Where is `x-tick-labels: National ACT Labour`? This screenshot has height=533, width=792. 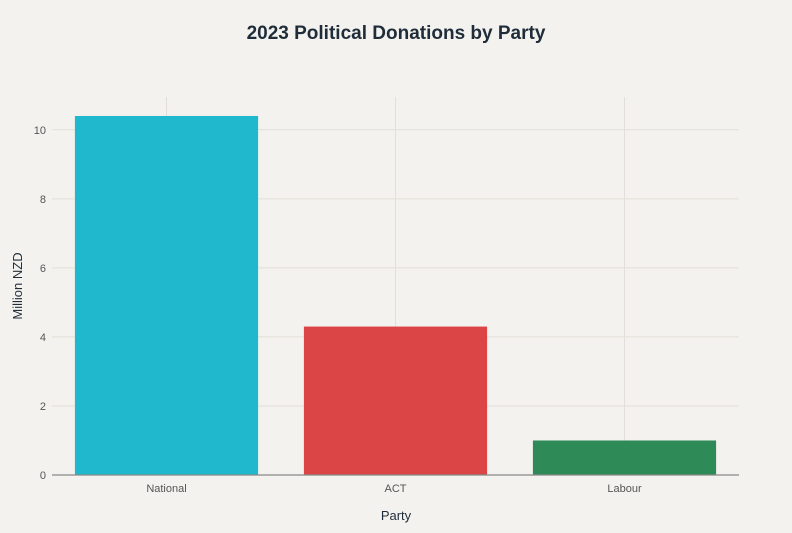 x-tick-labels: National ACT Labour is located at coordinates (394, 489).